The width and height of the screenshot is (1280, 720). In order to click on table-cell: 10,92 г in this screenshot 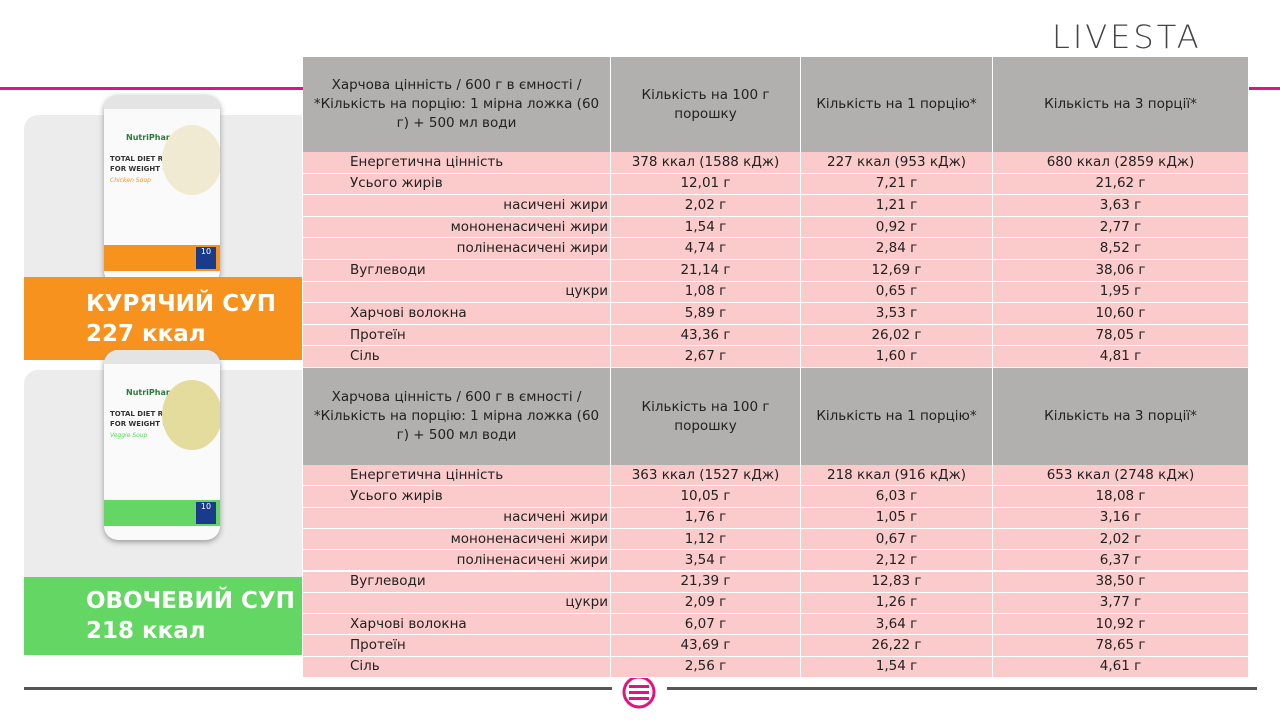, I will do `click(1121, 625)`.